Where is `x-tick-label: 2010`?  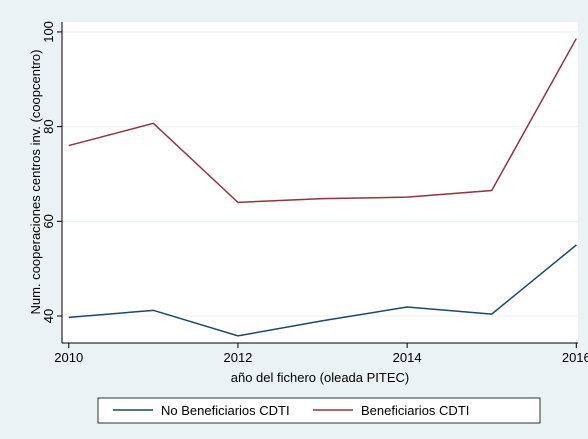
x-tick-label: 2010 is located at coordinates (68, 357).